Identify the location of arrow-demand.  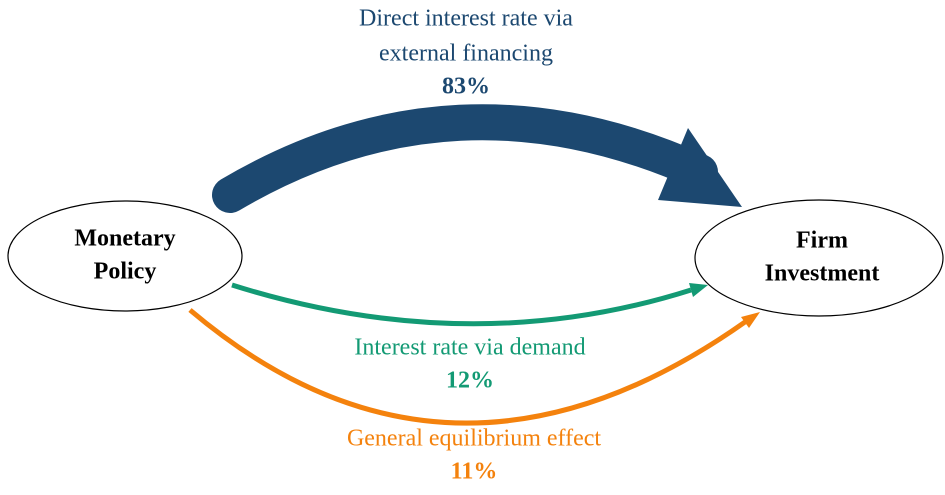
(461, 304).